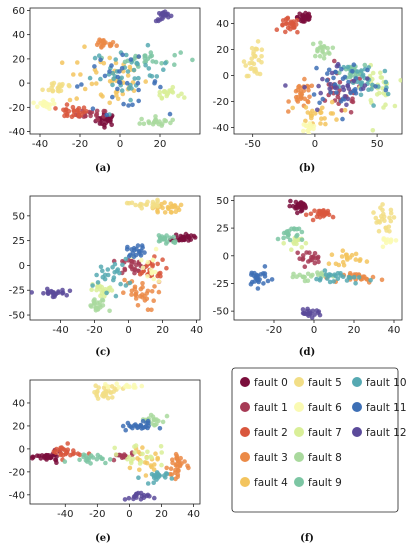 The image size is (415, 550). What do you see at coordinates (222, 229) in the screenshot?
I see `y-tick-label: 25` at bounding box center [222, 229].